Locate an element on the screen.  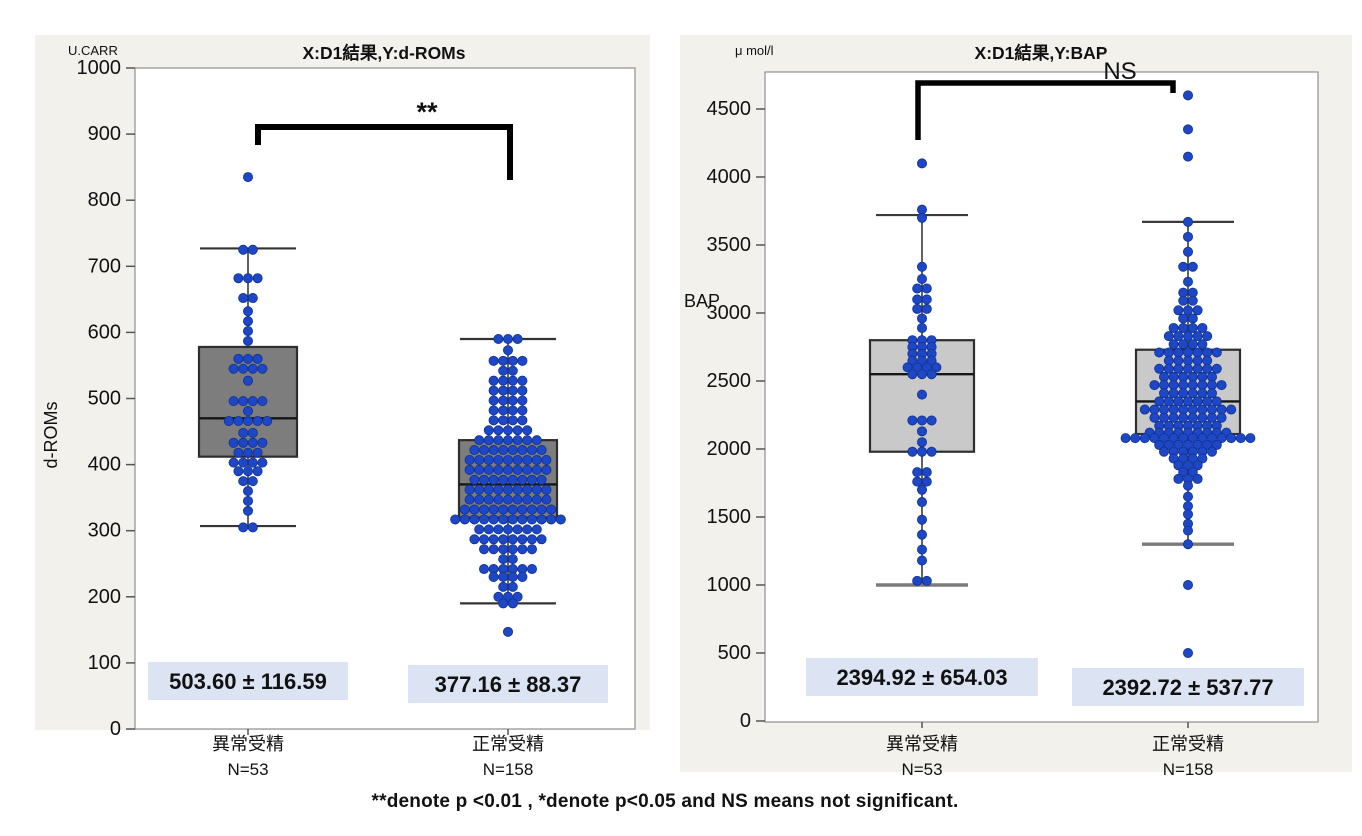
y-tick-label: 1000 is located at coordinates (729, 585).